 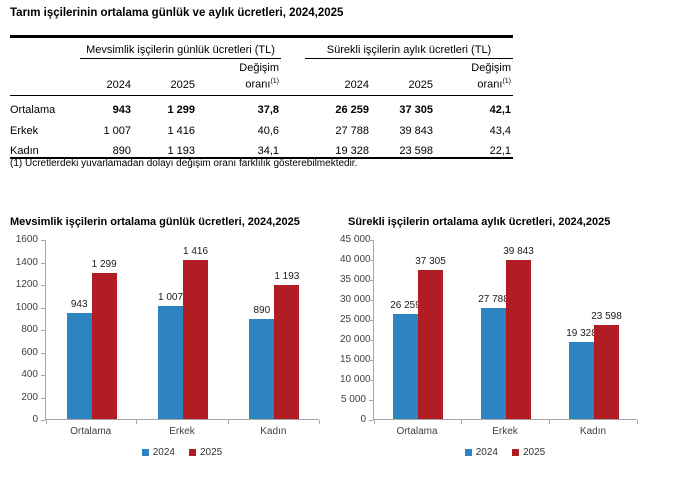 I want to click on y-axis-tick-label: 45 000, so click(x=355, y=239).